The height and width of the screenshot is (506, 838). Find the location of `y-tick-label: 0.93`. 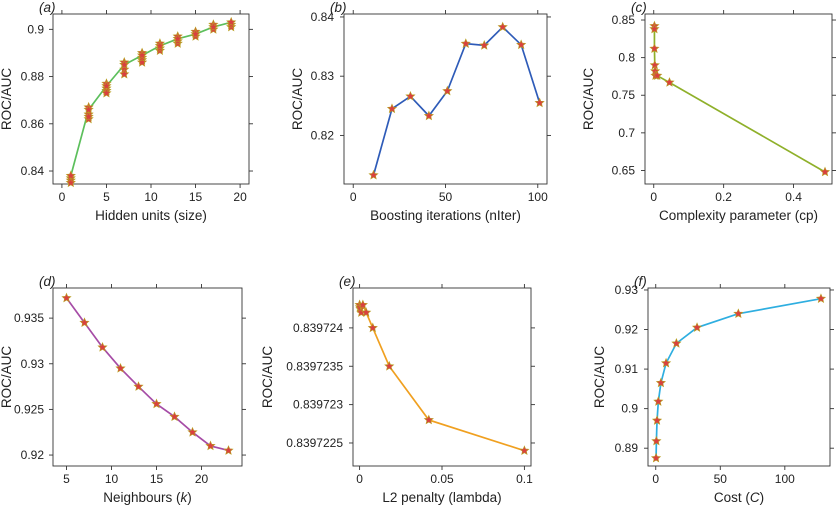

y-tick-label: 0.93 is located at coordinates (627, 290).